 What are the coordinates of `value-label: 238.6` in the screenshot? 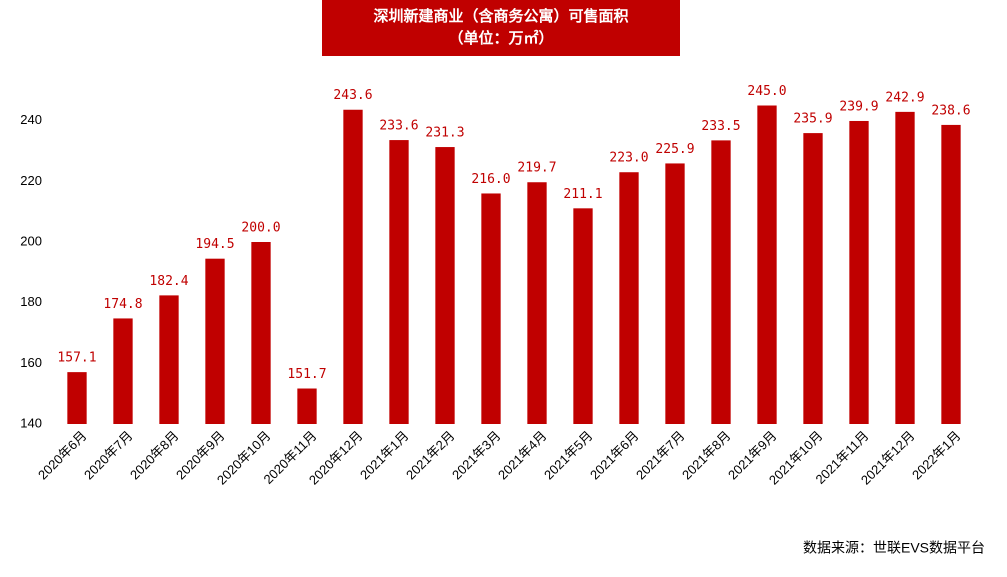 It's located at (950, 110).